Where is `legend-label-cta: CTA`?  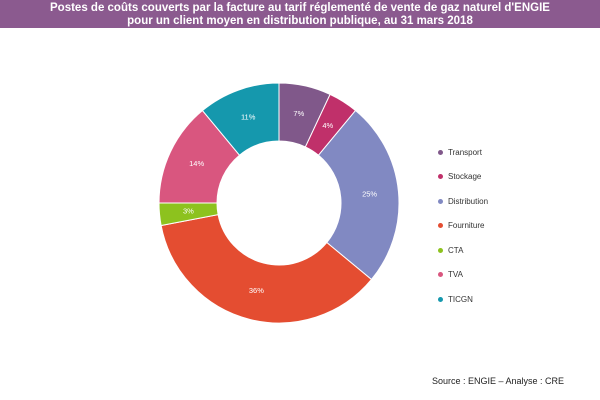 legend-label-cta: CTA is located at coordinates (456, 250).